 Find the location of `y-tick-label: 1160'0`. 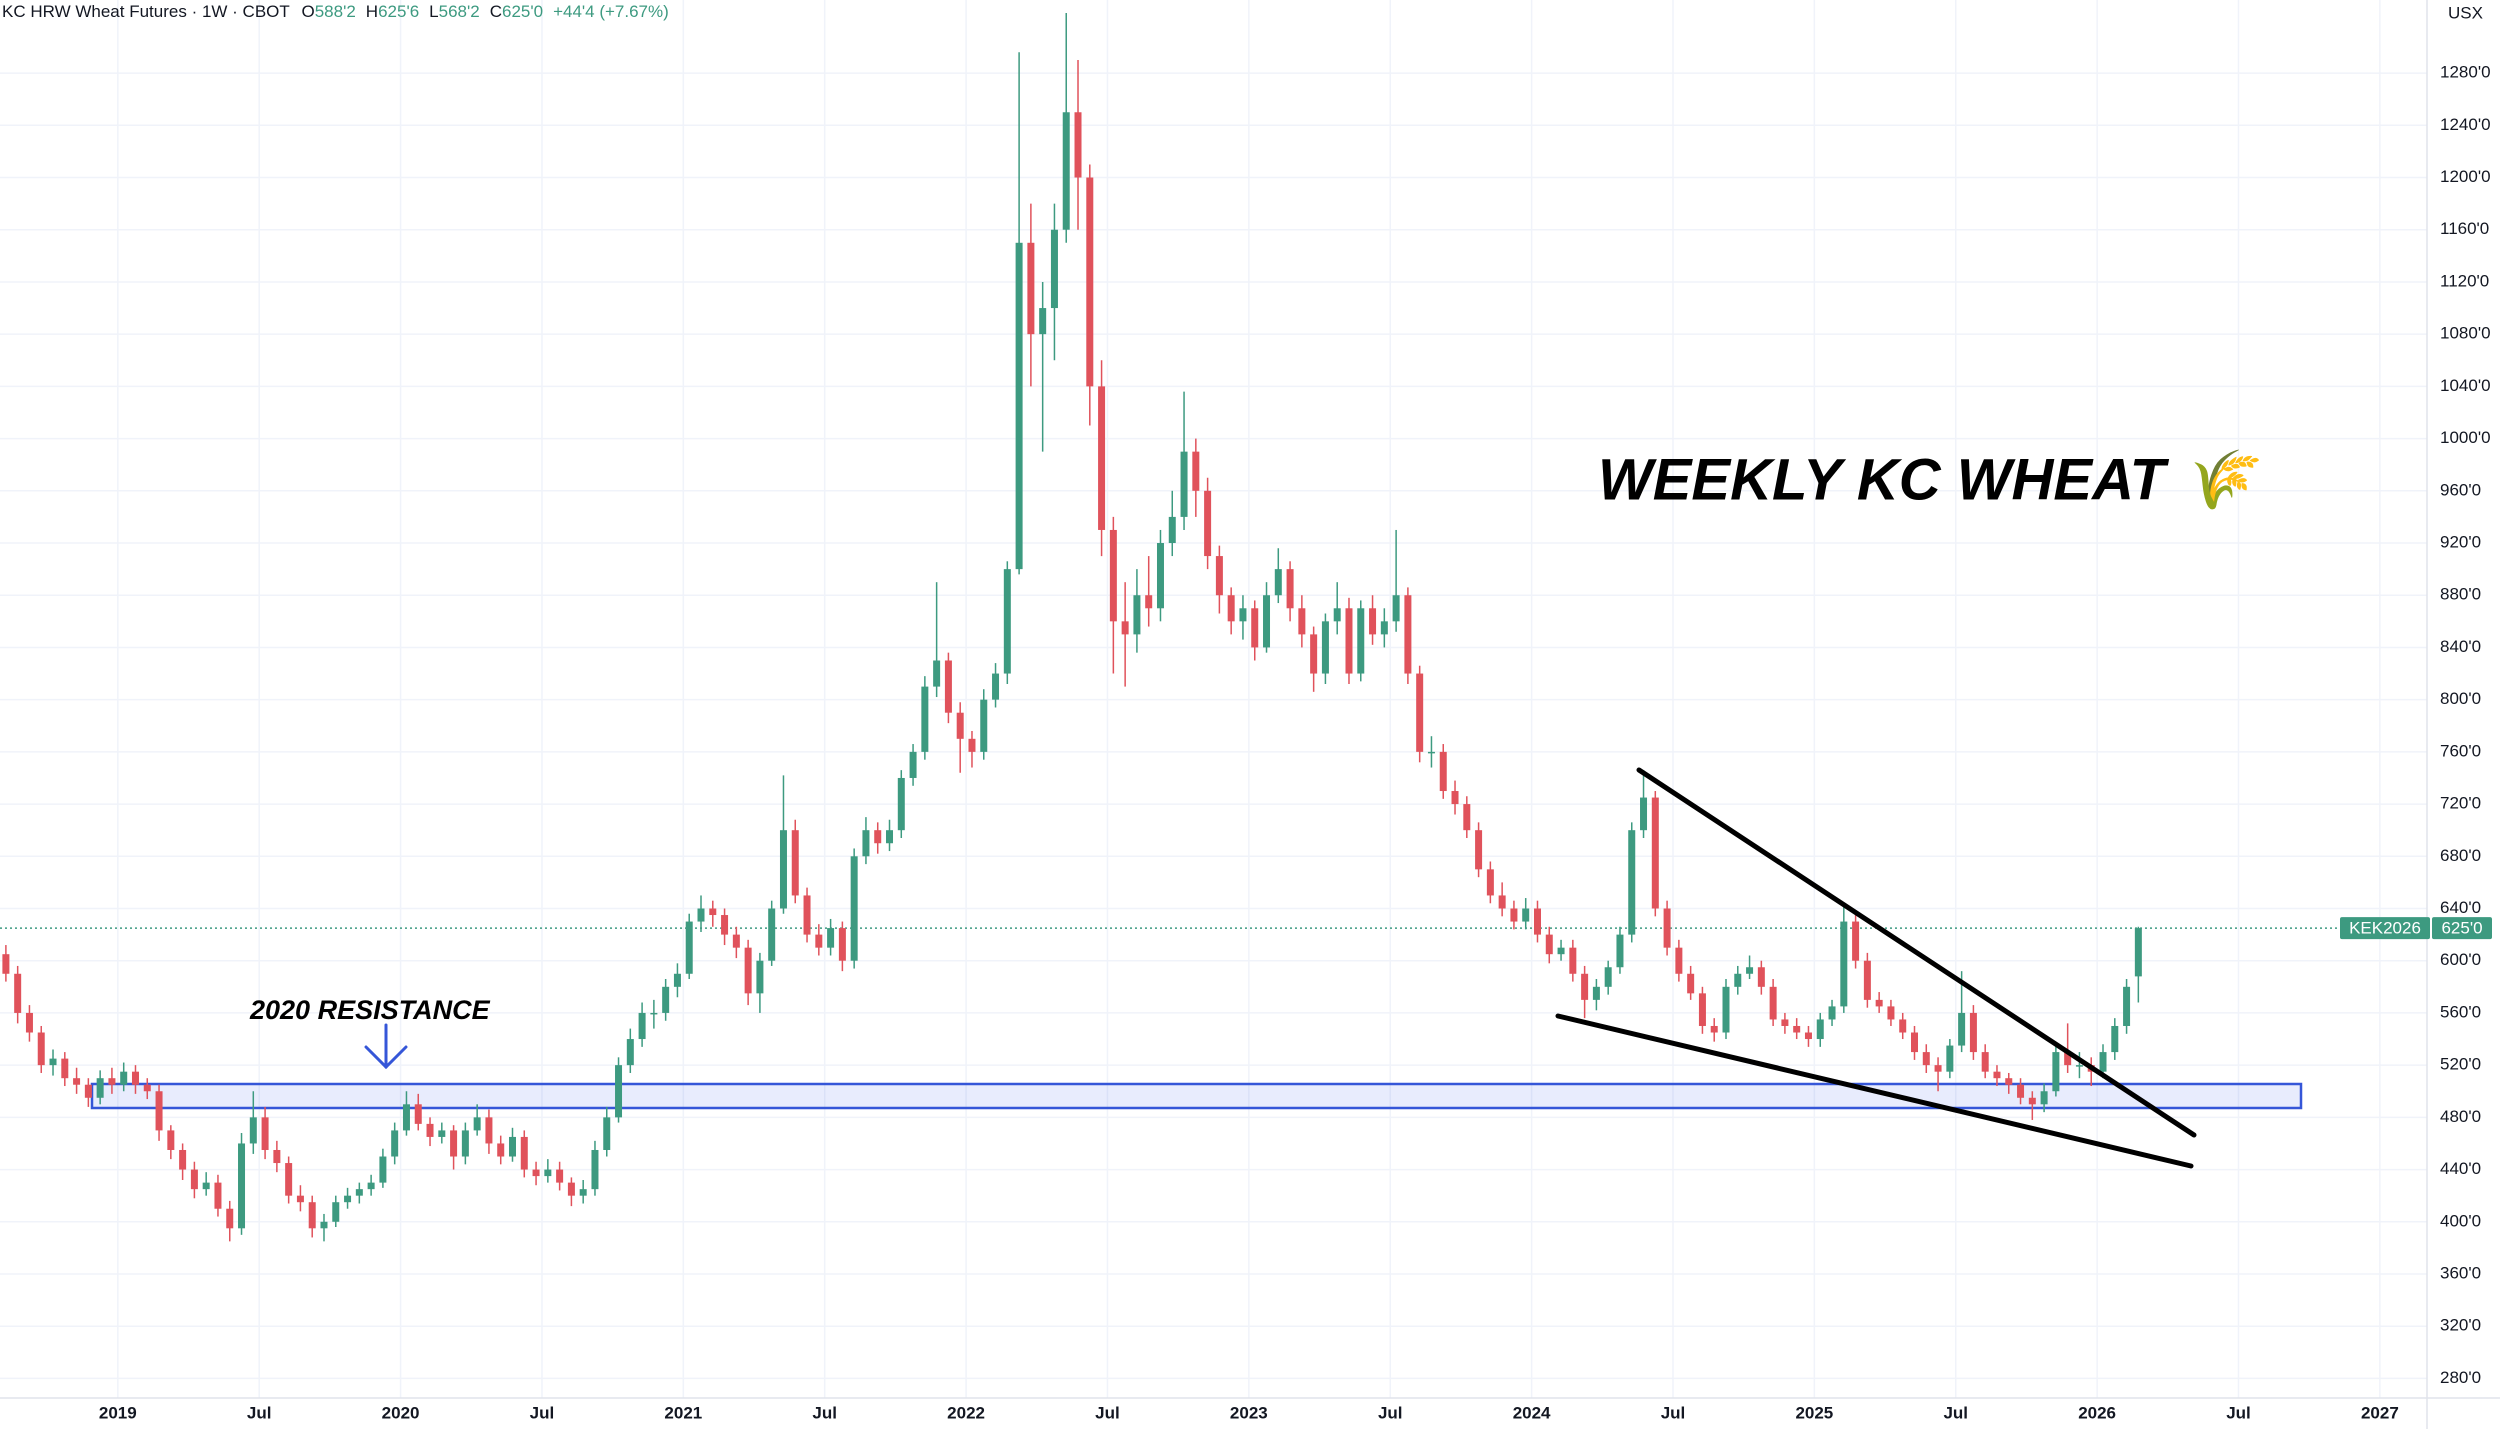

y-tick-label: 1160'0 is located at coordinates (2464, 228).